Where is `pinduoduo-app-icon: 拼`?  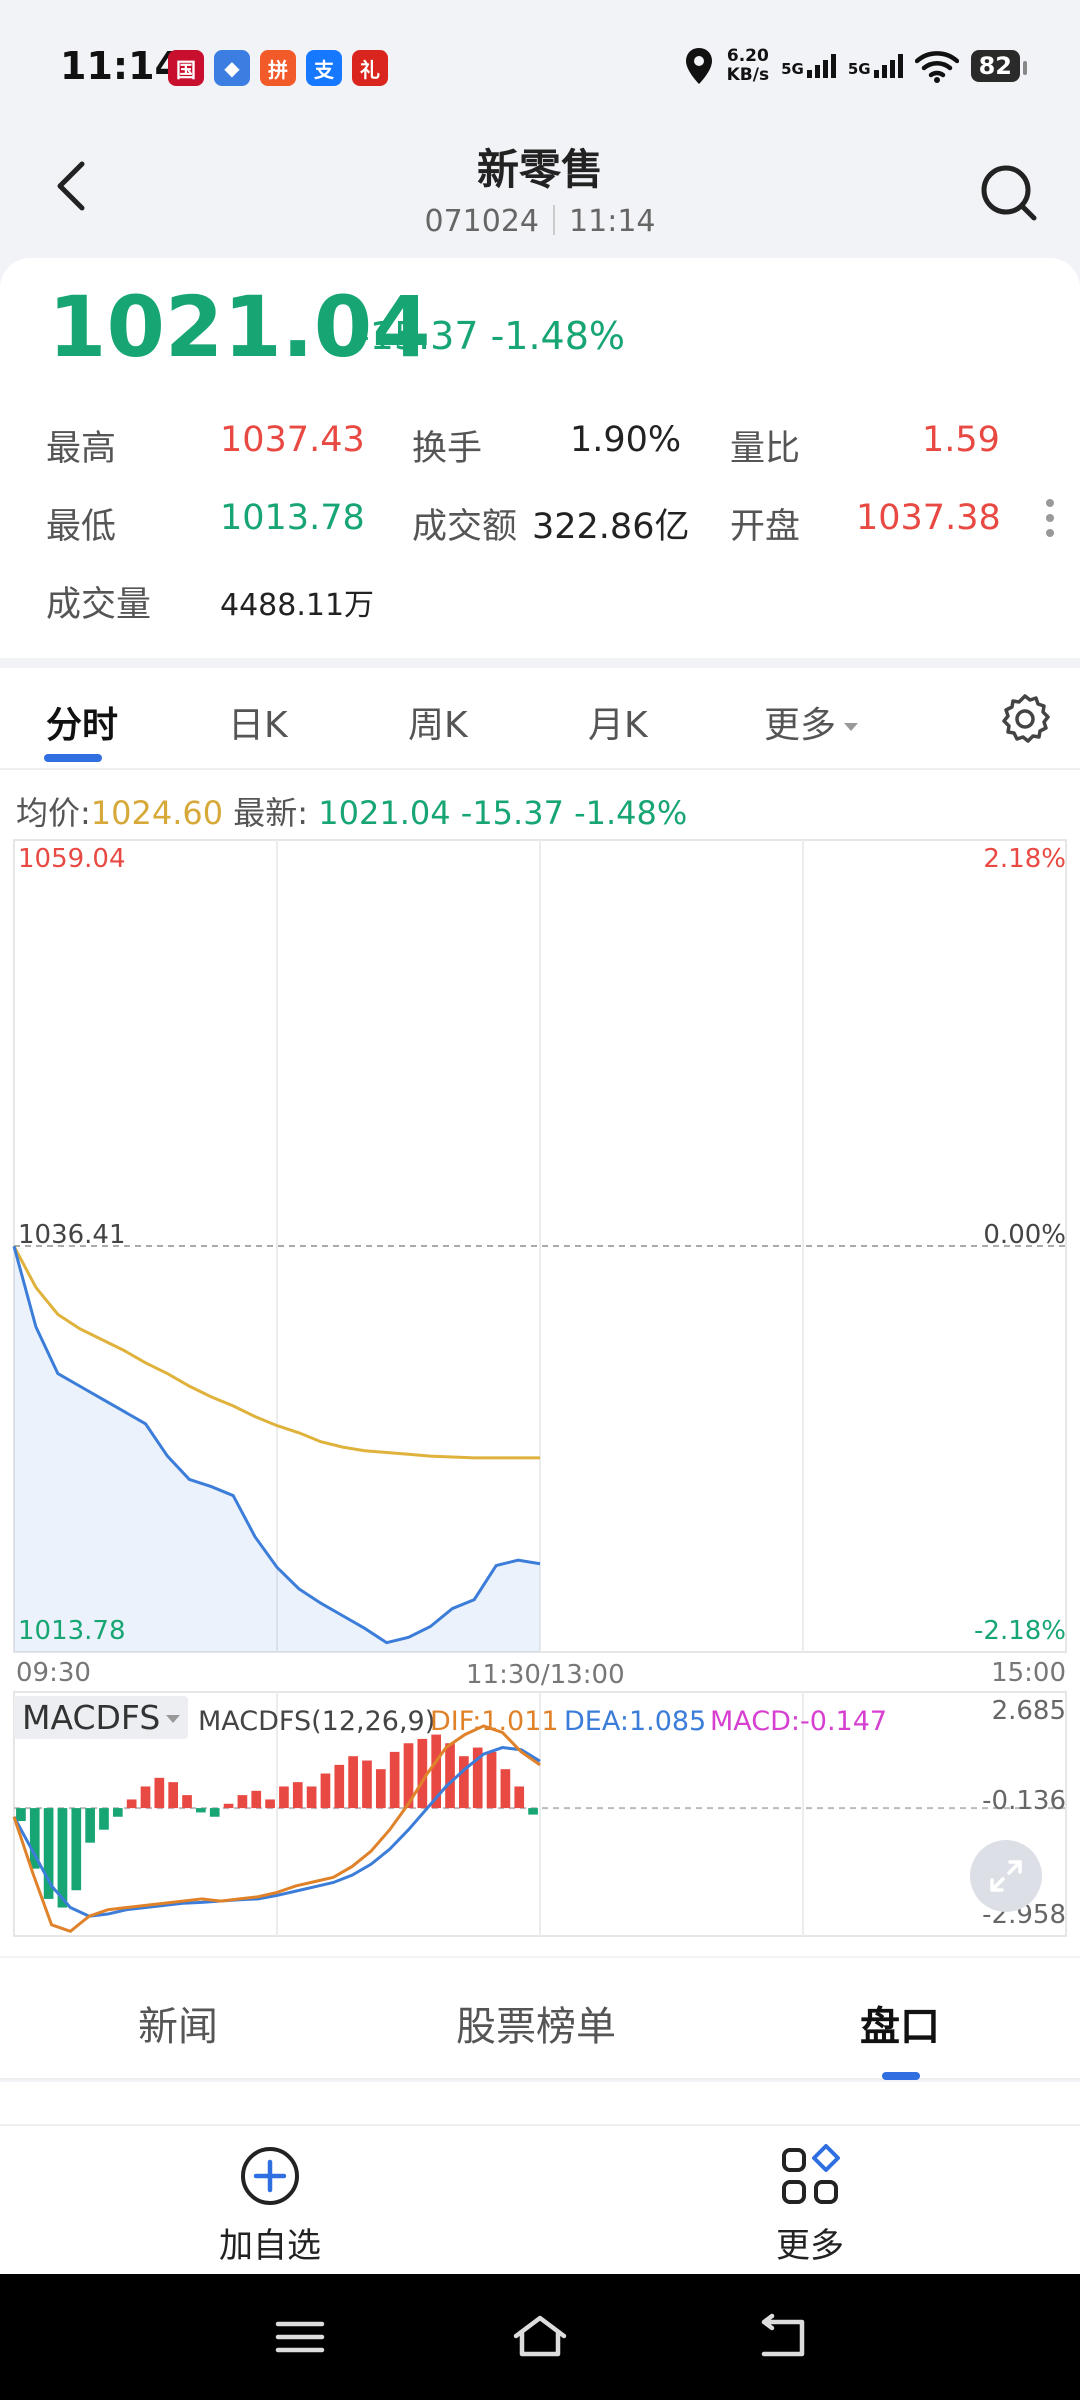 pinduoduo-app-icon: 拼 is located at coordinates (278, 68).